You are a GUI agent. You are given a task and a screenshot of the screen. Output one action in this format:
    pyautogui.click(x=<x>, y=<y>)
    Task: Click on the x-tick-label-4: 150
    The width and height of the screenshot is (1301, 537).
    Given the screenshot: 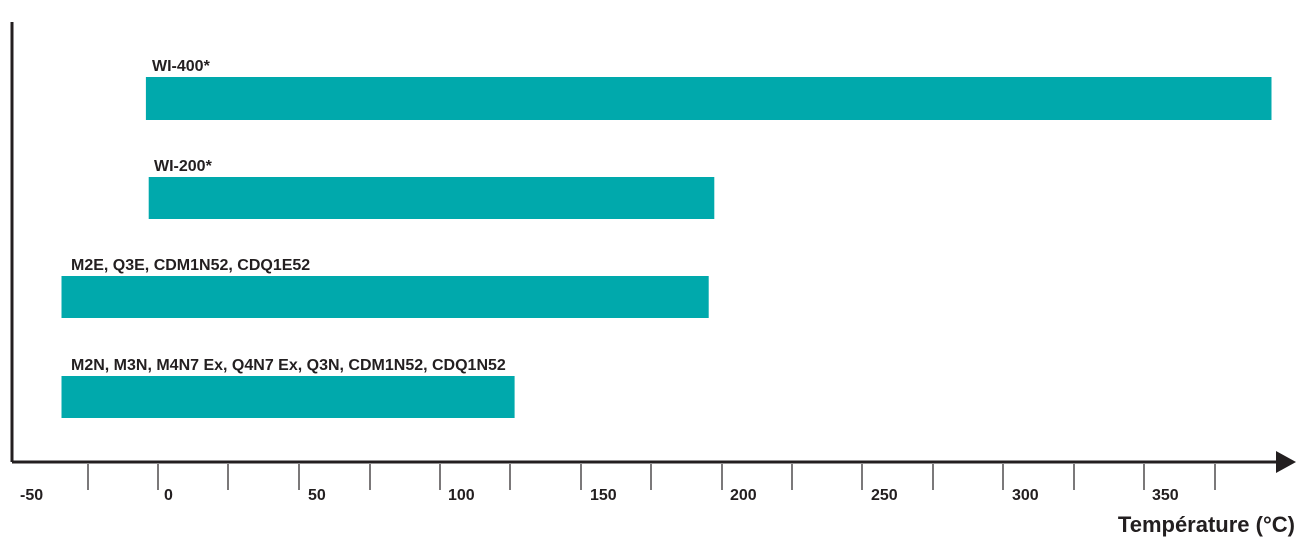 What is the action you would take?
    pyautogui.click(x=603, y=495)
    